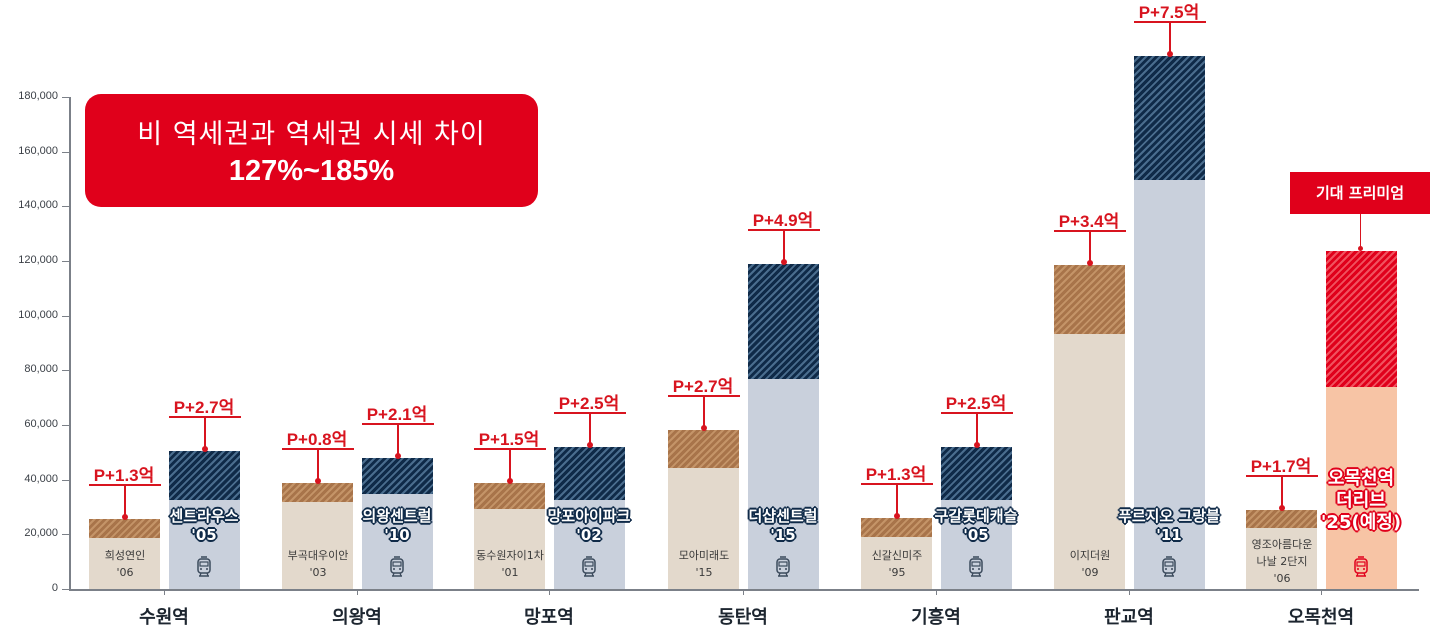 The width and height of the screenshot is (1440, 641). What do you see at coordinates (125, 564) in the screenshot?
I see `non-station-apartment-label: 희성연인 '06` at bounding box center [125, 564].